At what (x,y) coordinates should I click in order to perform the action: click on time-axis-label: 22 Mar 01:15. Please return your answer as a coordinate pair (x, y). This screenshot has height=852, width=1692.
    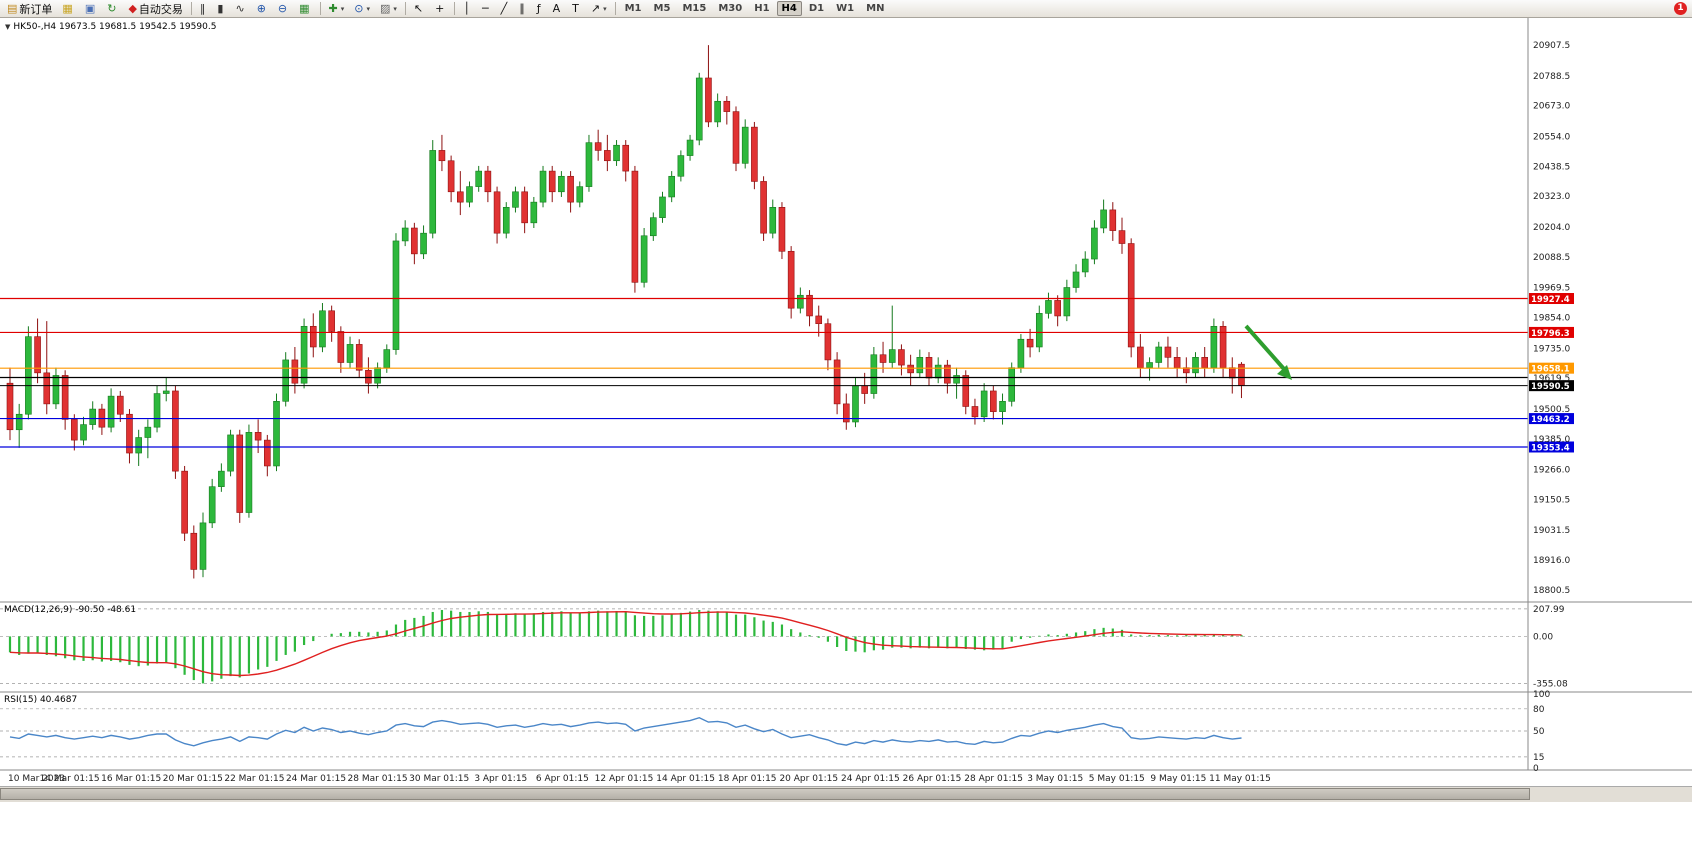
    Looking at the image, I should click on (254, 779).